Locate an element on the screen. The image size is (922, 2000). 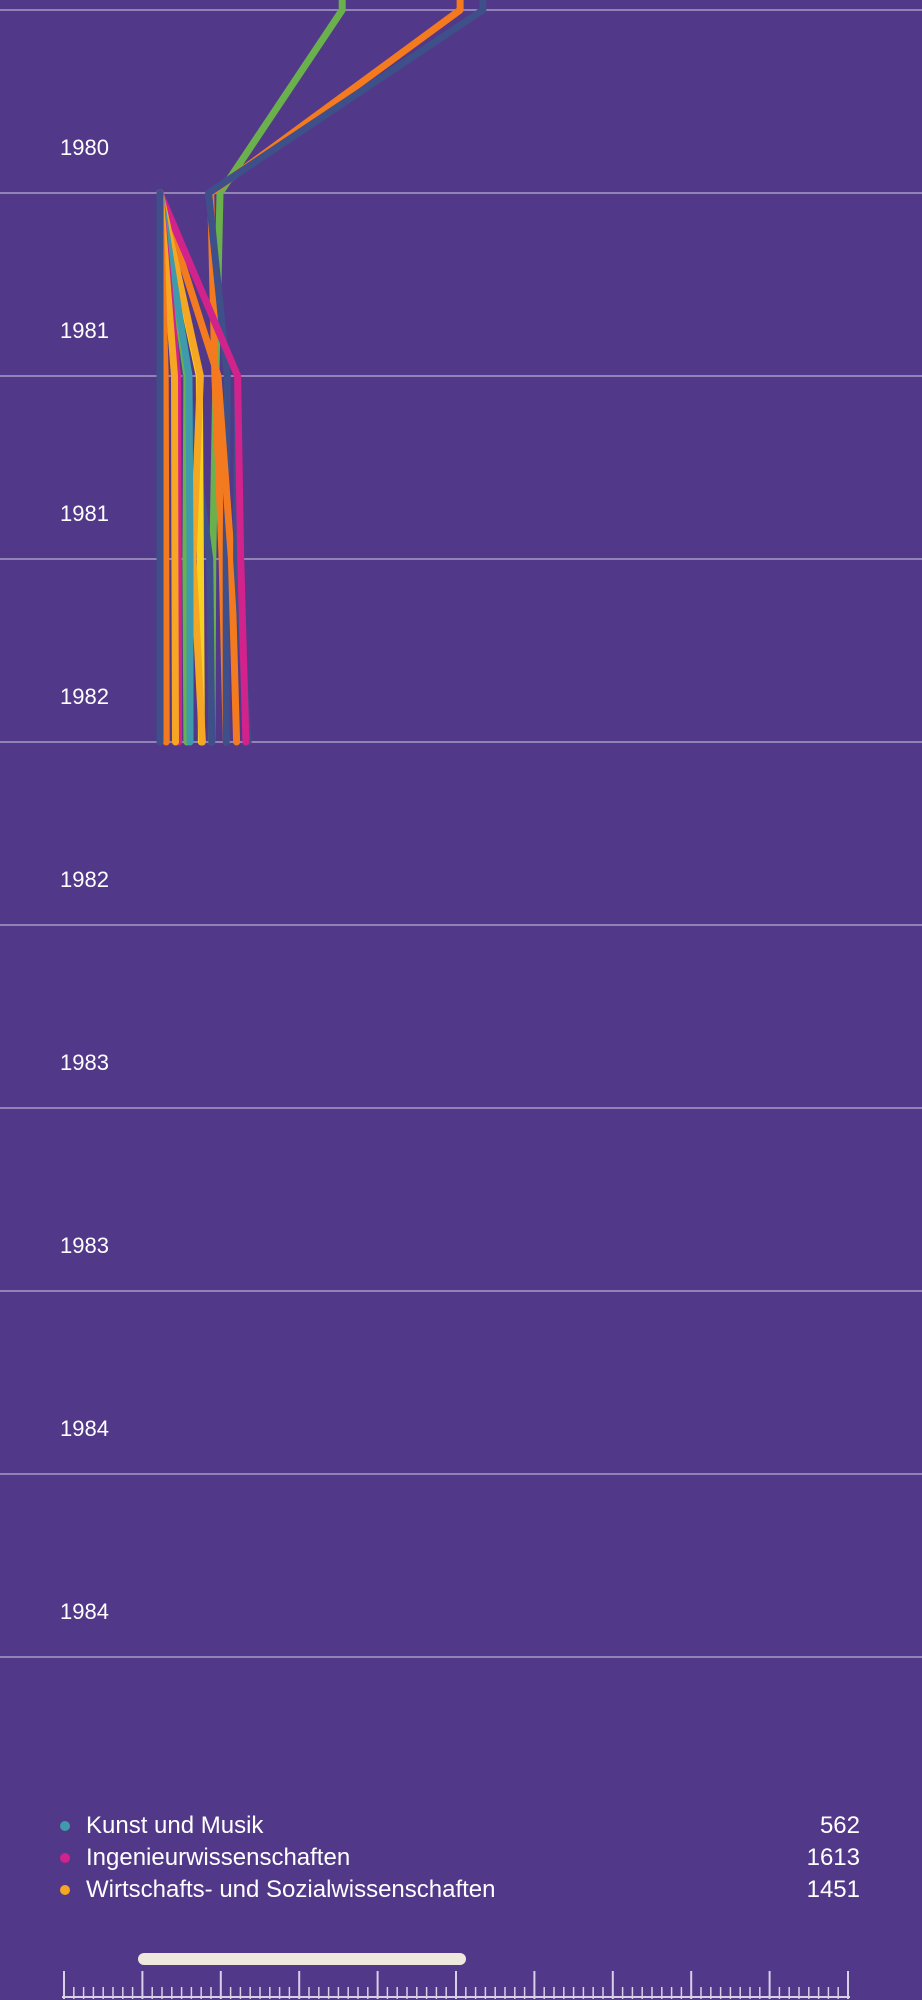
scrubber-handle is located at coordinates (302, 1959).